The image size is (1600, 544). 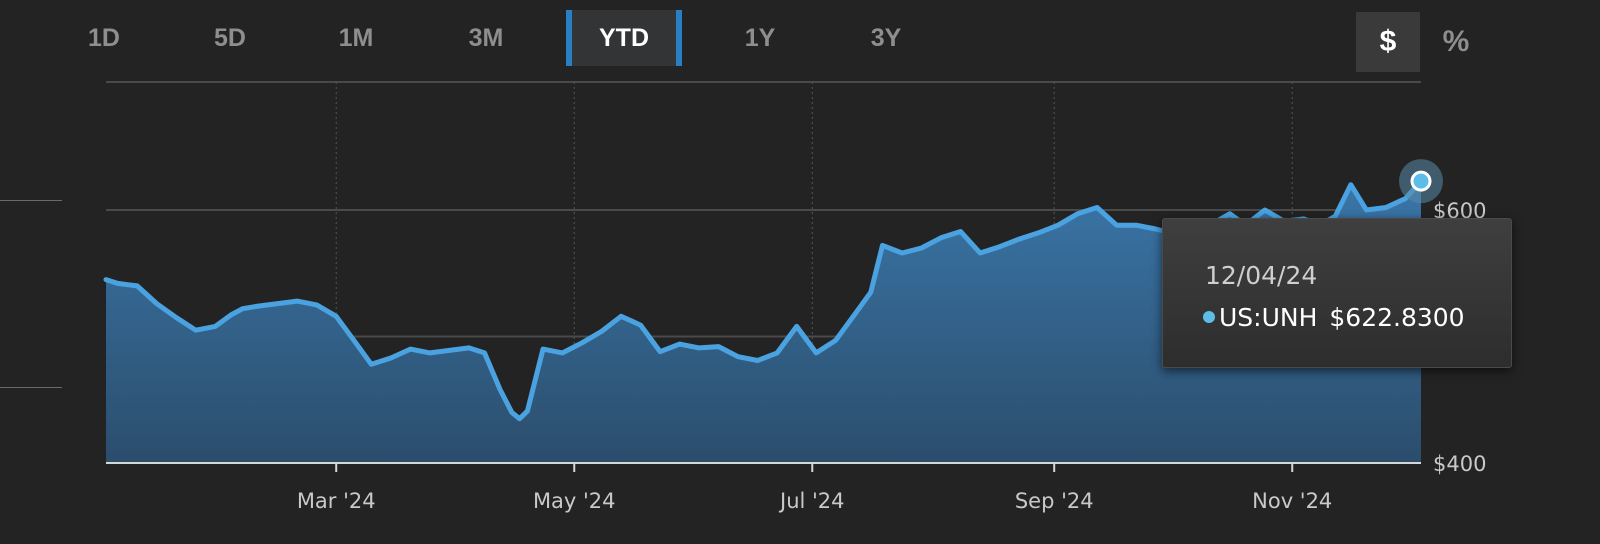 What do you see at coordinates (1388, 42) in the screenshot?
I see `dollar-toggle-button: $` at bounding box center [1388, 42].